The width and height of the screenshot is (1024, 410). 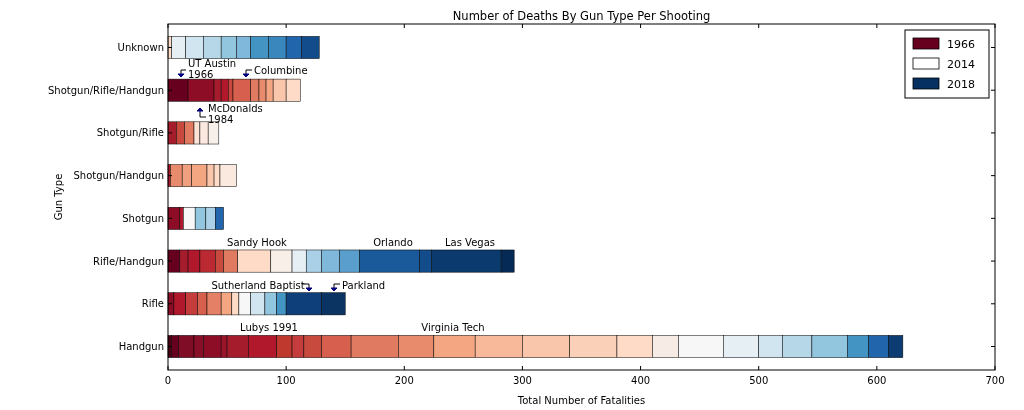 What do you see at coordinates (140, 47) in the screenshot?
I see `y-tick-label: Unknown` at bounding box center [140, 47].